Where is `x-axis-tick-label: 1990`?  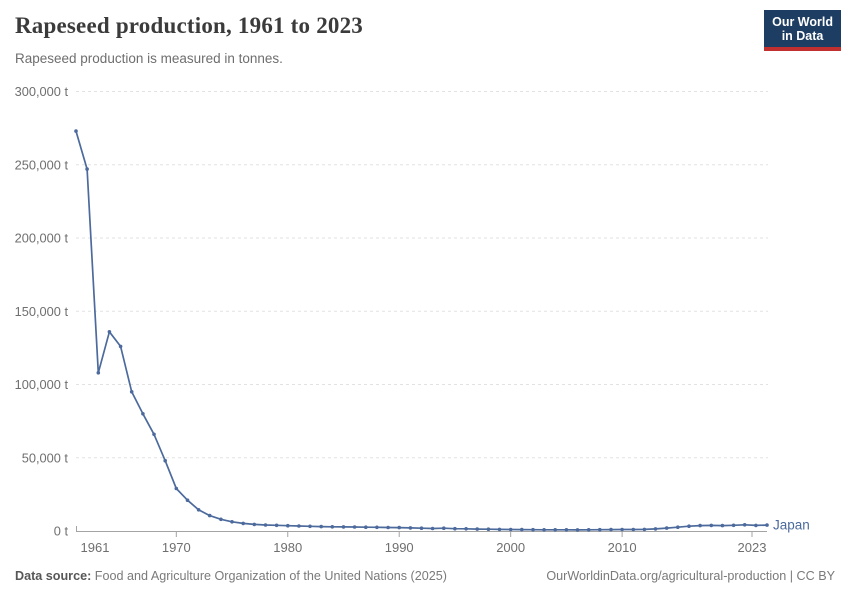 x-axis-tick-label: 1990 is located at coordinates (399, 547).